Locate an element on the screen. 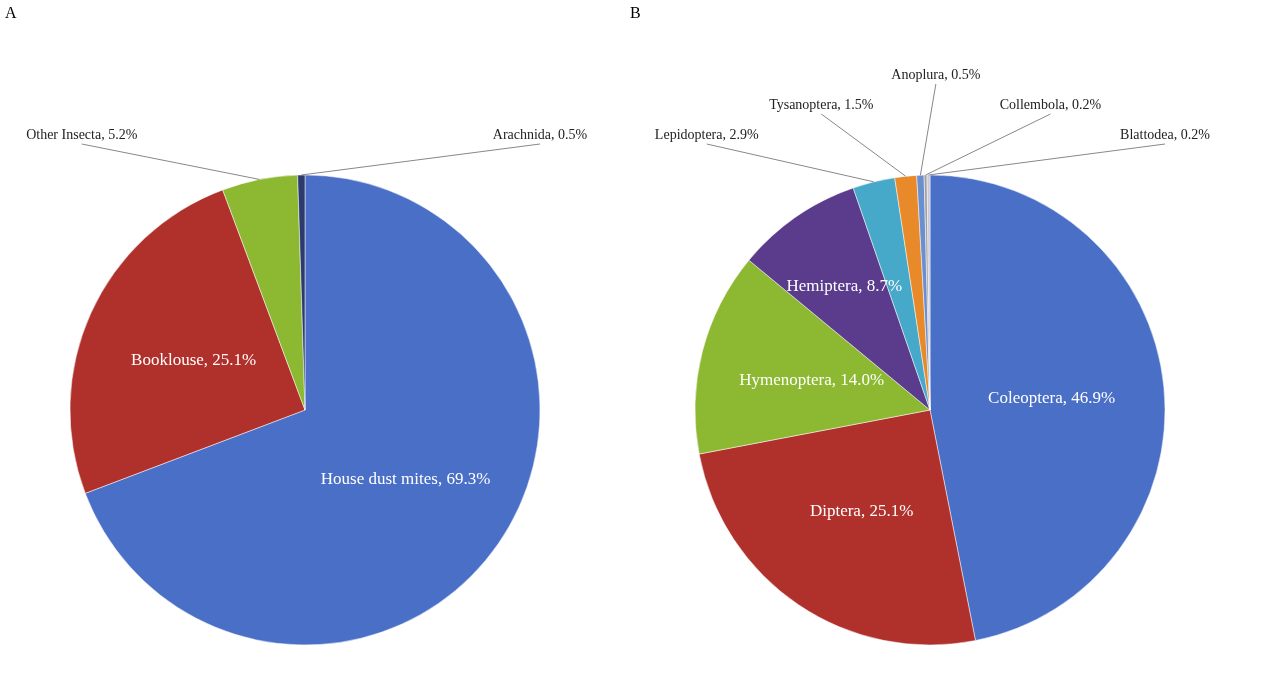  chart-title: A is located at coordinates (11, 12).